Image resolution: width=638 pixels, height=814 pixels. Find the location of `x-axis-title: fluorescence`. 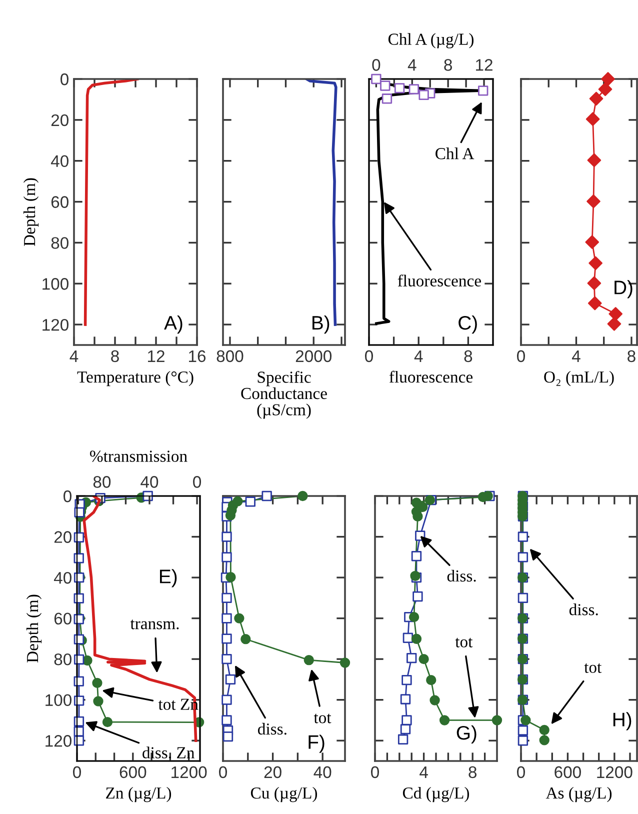

x-axis-title: fluorescence is located at coordinates (431, 376).